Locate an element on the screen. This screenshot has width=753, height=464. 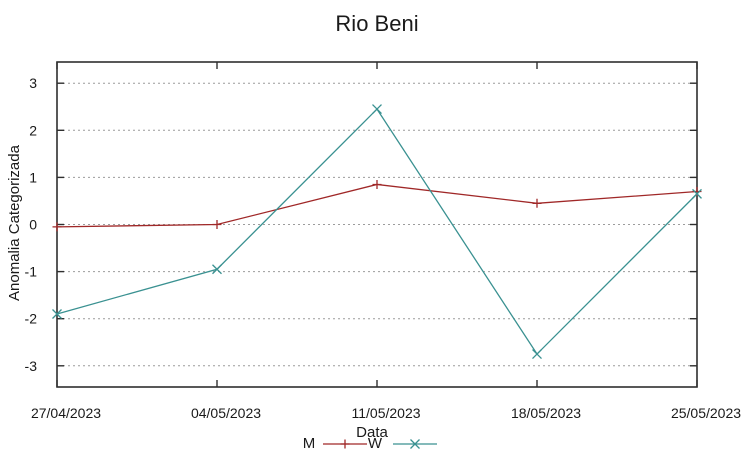
x-tick-label: 11/05/2023 is located at coordinates (385, 413).